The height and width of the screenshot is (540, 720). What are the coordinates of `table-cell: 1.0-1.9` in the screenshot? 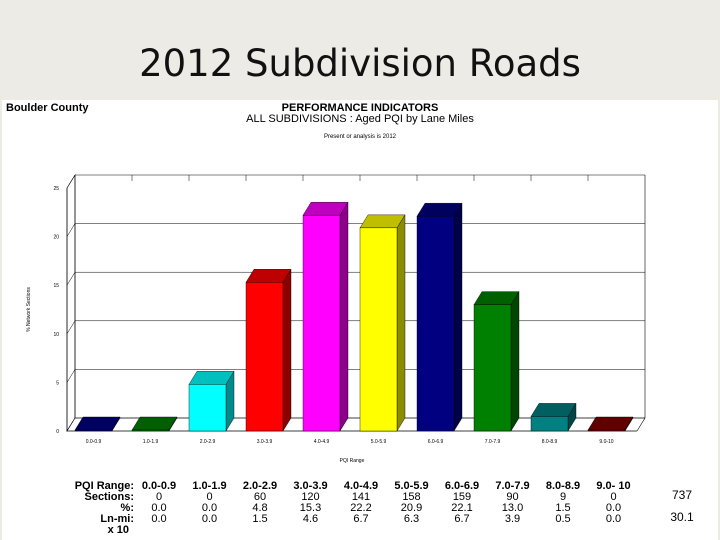 It's located at (209, 486).